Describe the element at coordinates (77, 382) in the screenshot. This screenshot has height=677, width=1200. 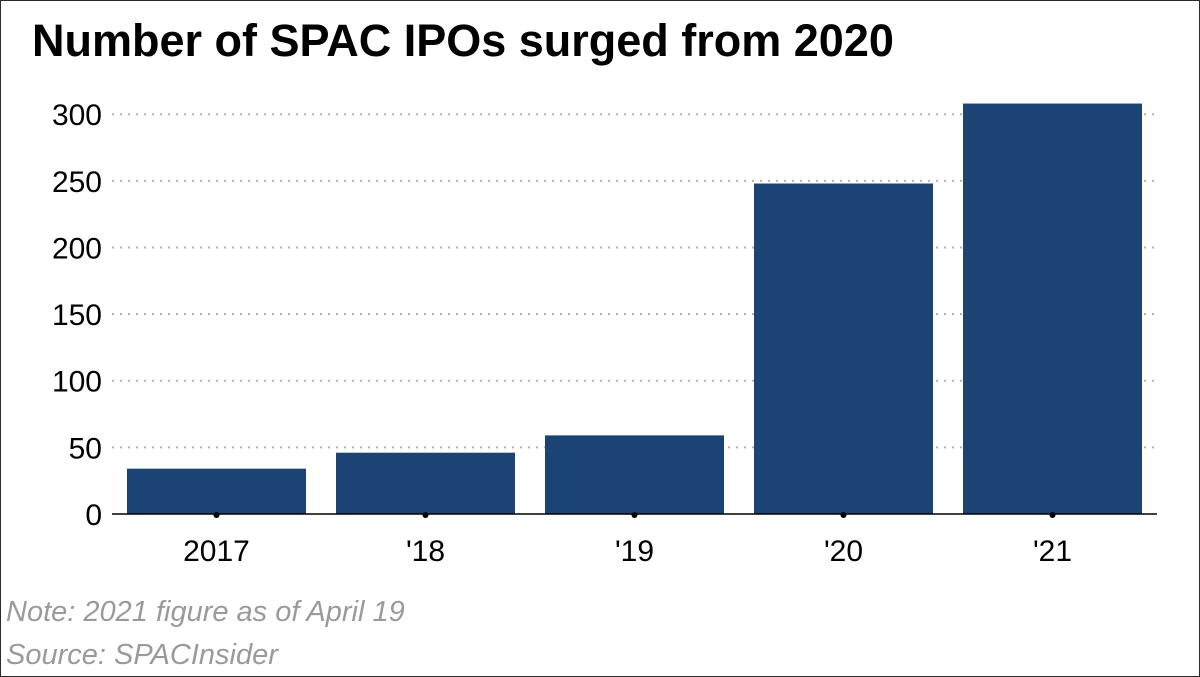
I see `y-tick-label-100: 100` at that location.